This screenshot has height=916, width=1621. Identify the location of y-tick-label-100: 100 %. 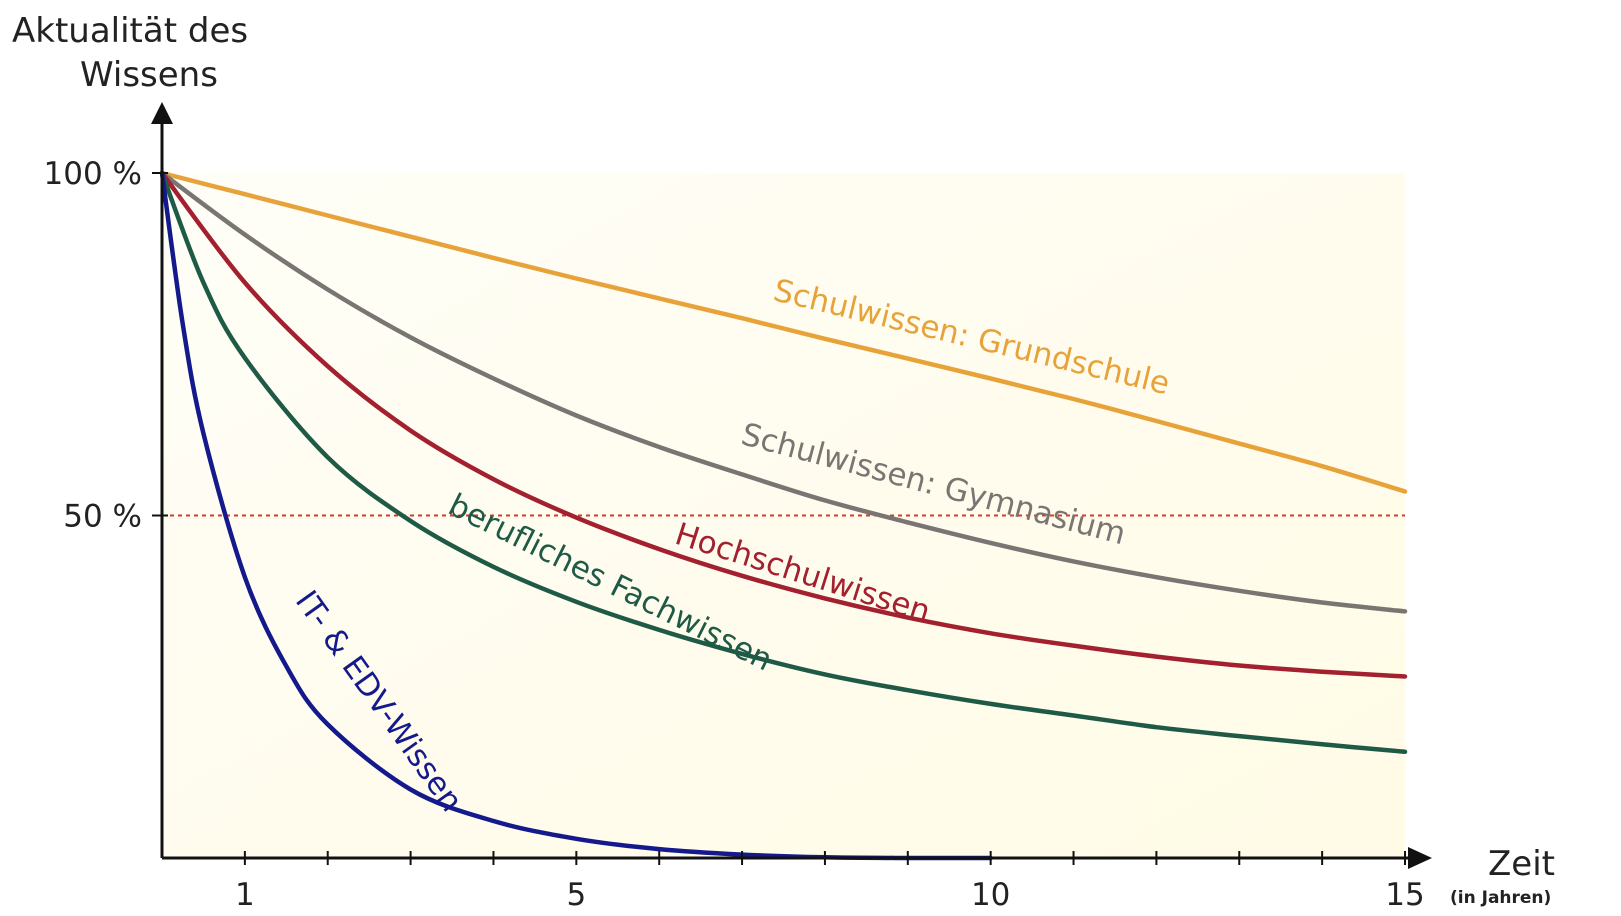
(93, 174).